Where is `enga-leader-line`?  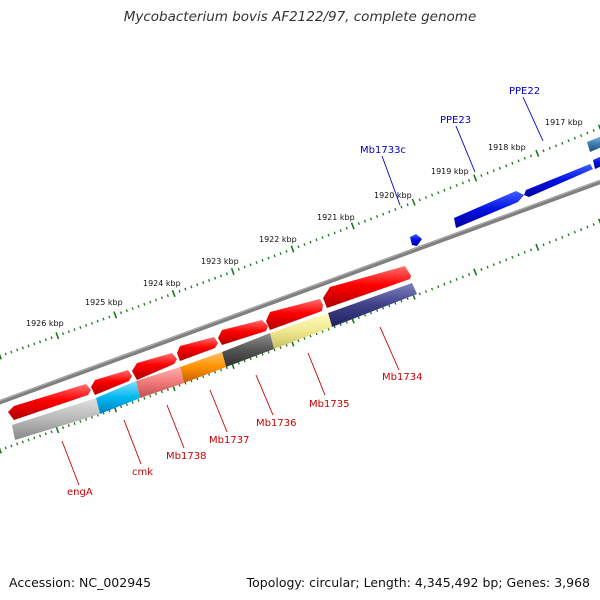
enga-leader-line is located at coordinates (70, 463).